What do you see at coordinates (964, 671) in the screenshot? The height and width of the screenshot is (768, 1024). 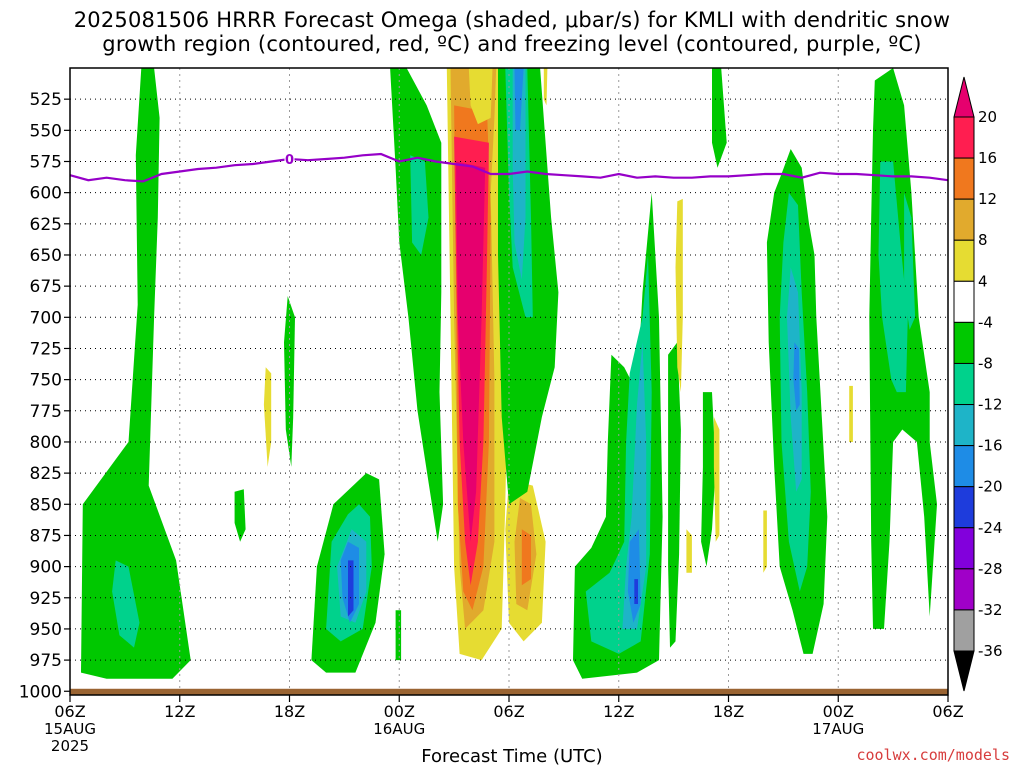 I see `colorbar-bottom-arrow` at bounding box center [964, 671].